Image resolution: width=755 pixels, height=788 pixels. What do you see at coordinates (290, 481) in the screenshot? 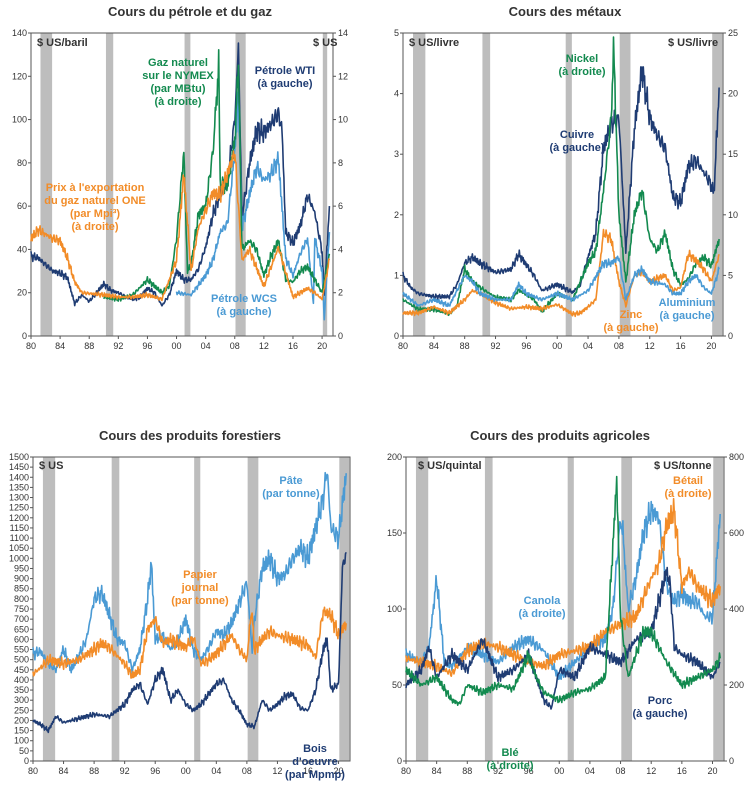
I see `annotation-line: Pâte` at bounding box center [290, 481].